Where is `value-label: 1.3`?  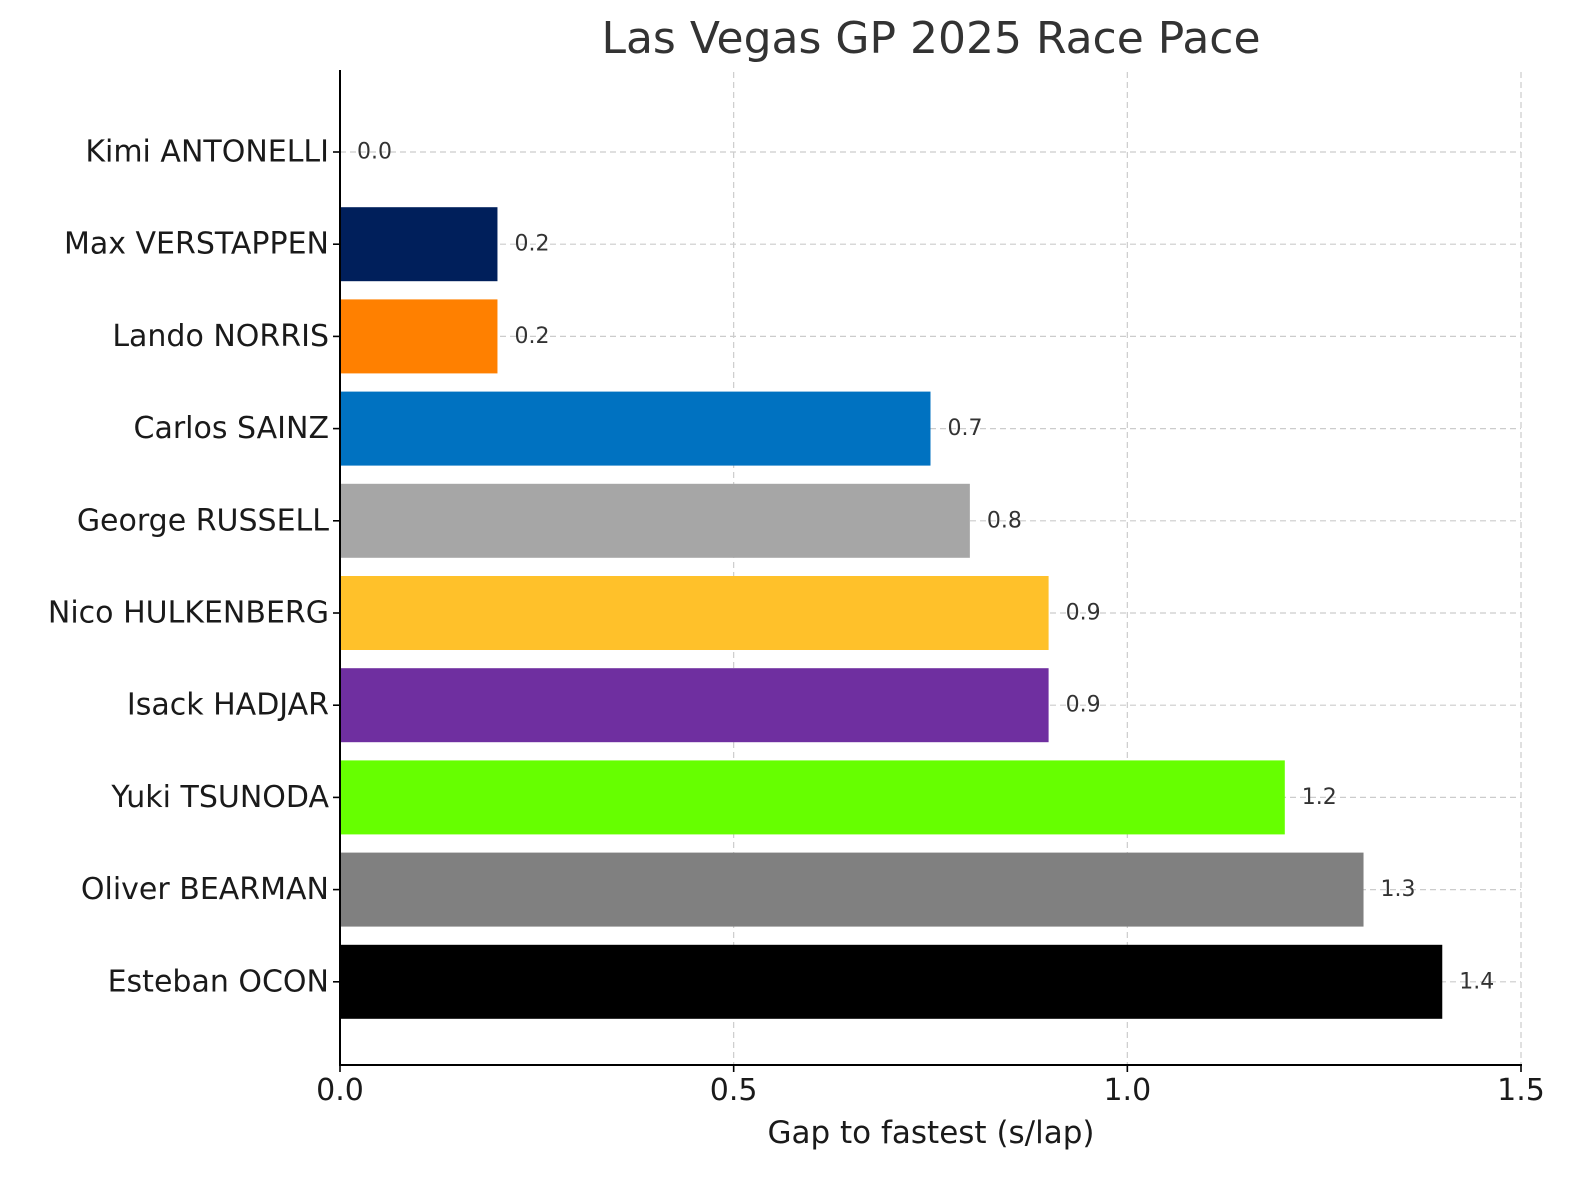
value-label: 1.3 is located at coordinates (1398, 889).